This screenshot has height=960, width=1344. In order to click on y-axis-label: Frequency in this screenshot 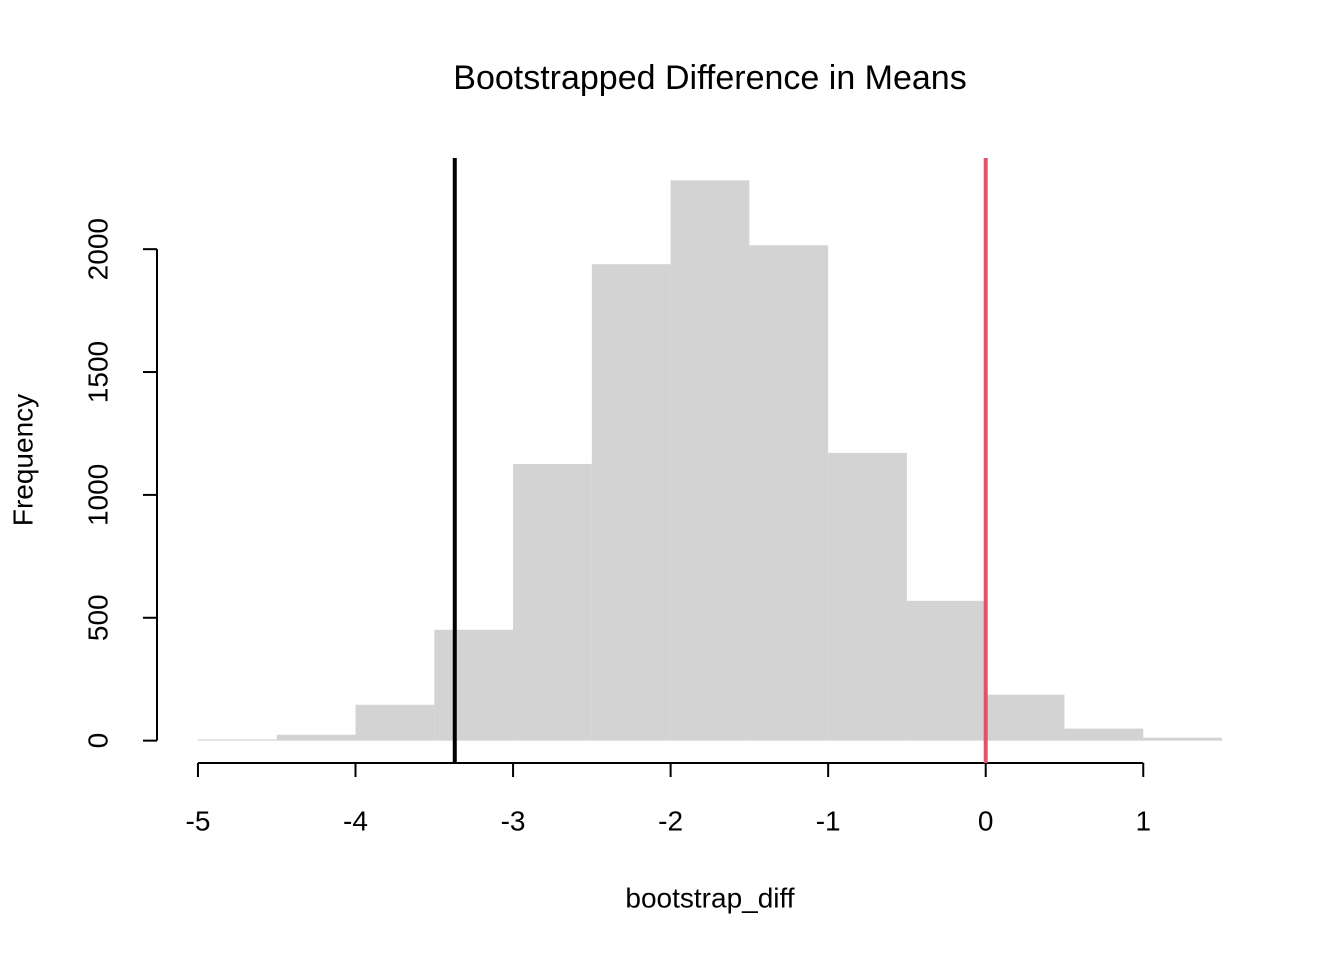, I will do `click(22, 460)`.